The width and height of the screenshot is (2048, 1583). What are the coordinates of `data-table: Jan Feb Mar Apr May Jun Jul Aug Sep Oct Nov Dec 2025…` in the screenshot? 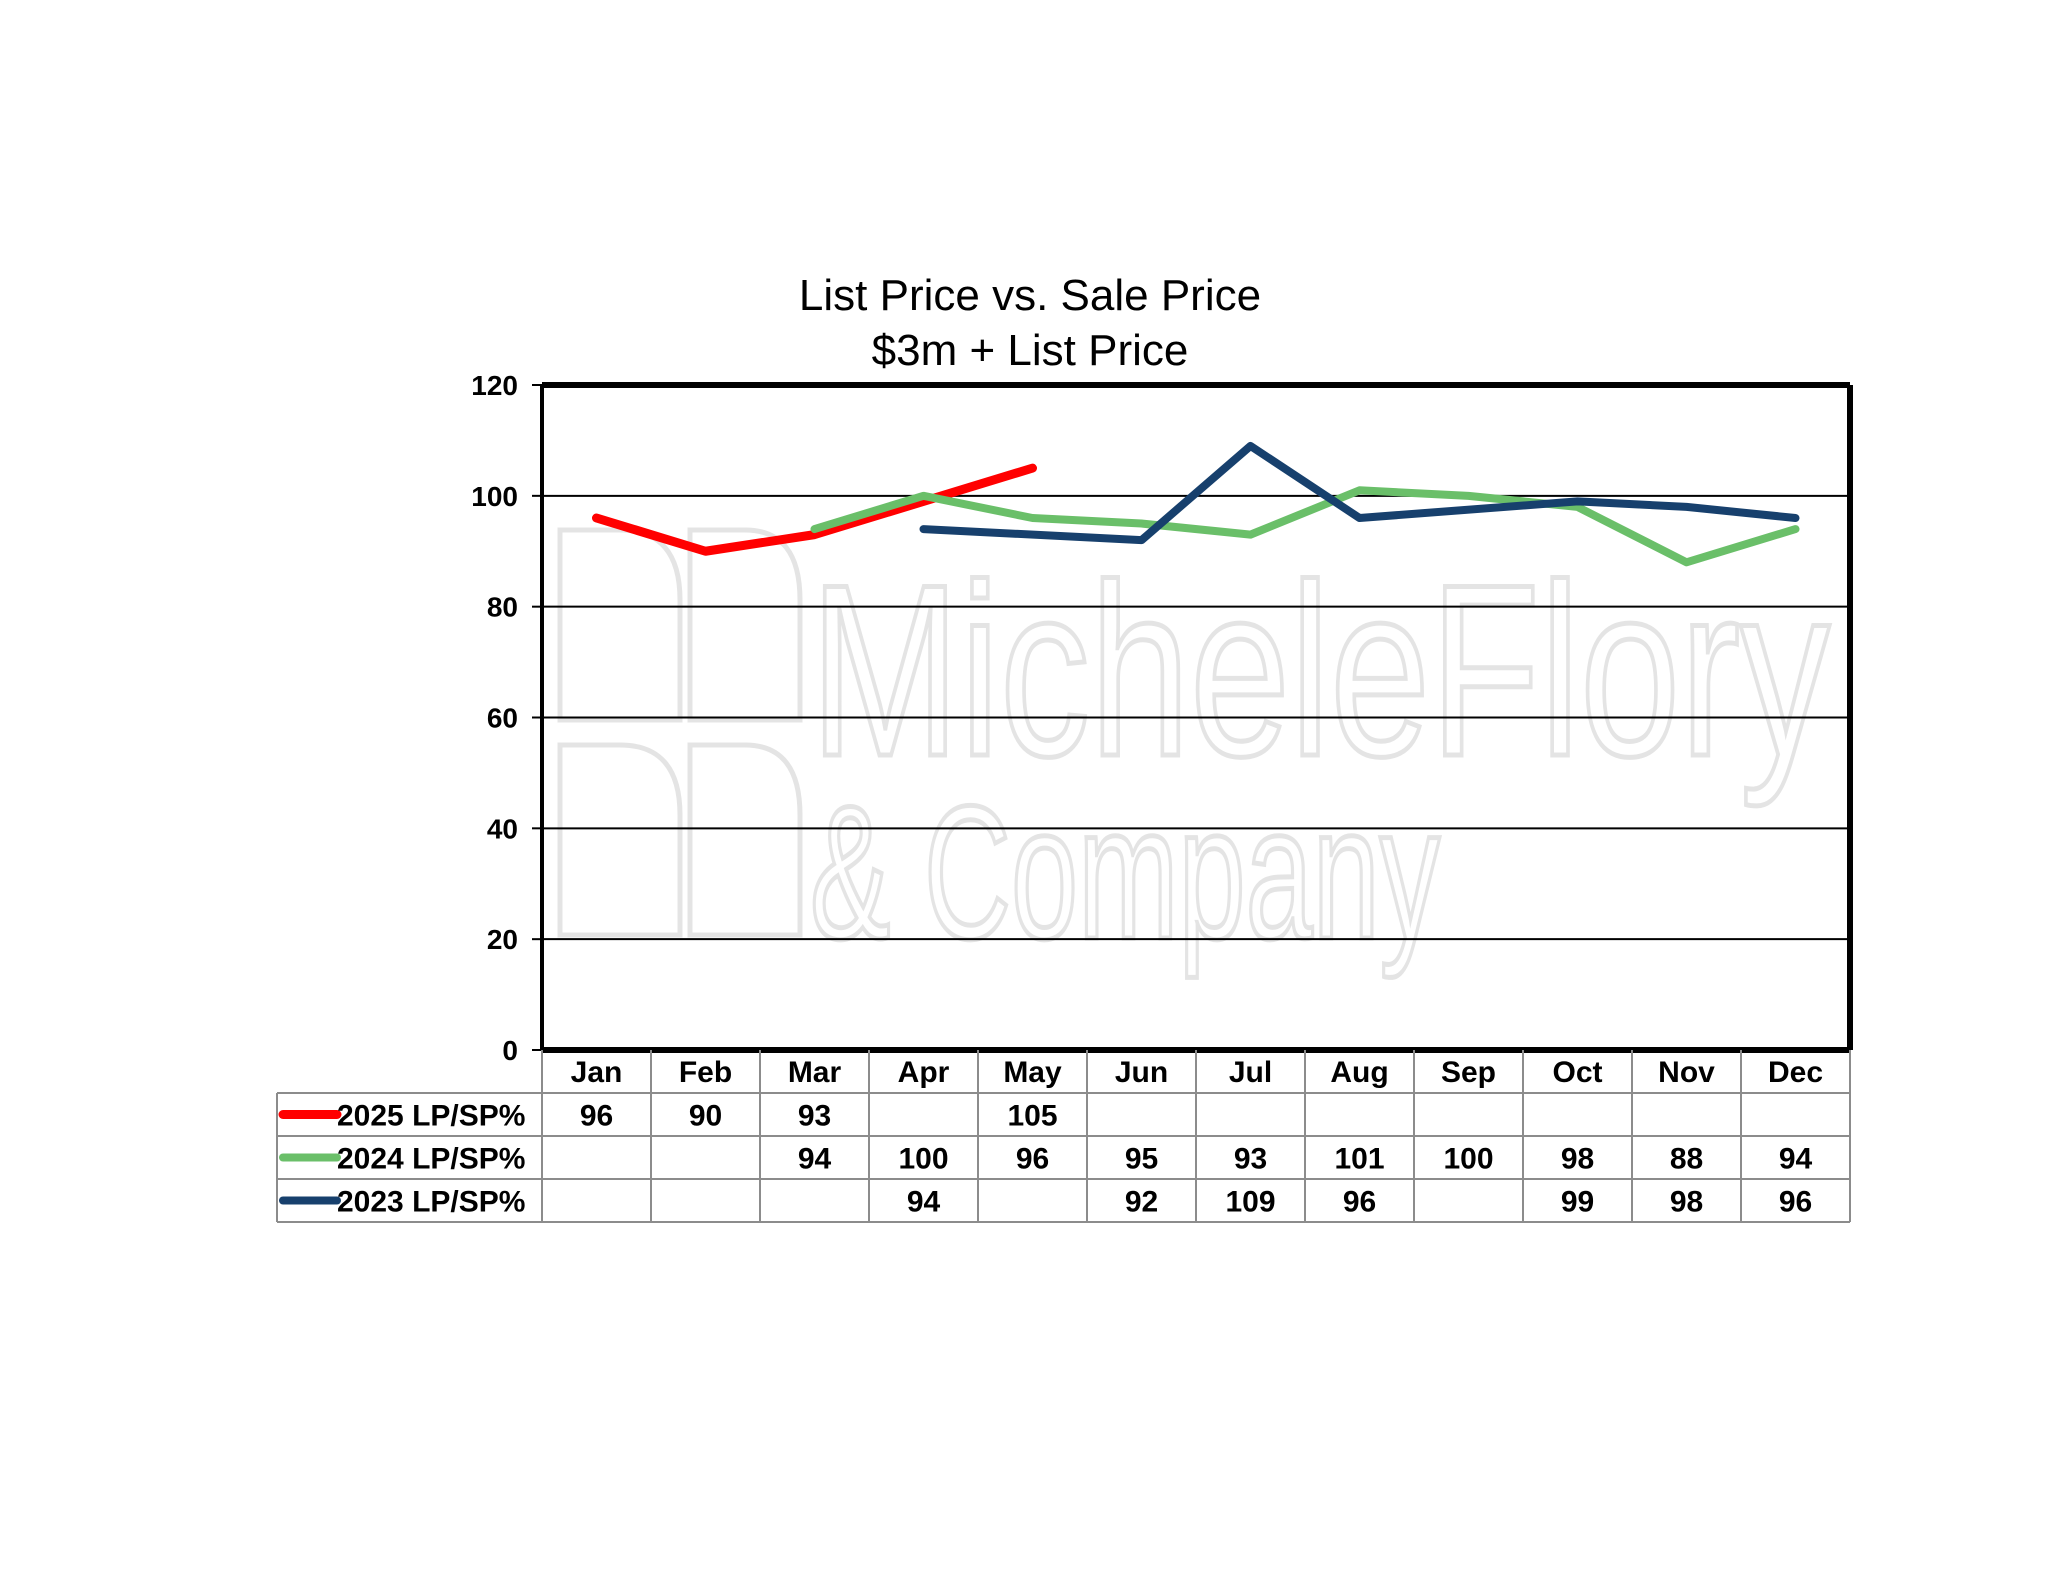 It's located at (1063, 1136).